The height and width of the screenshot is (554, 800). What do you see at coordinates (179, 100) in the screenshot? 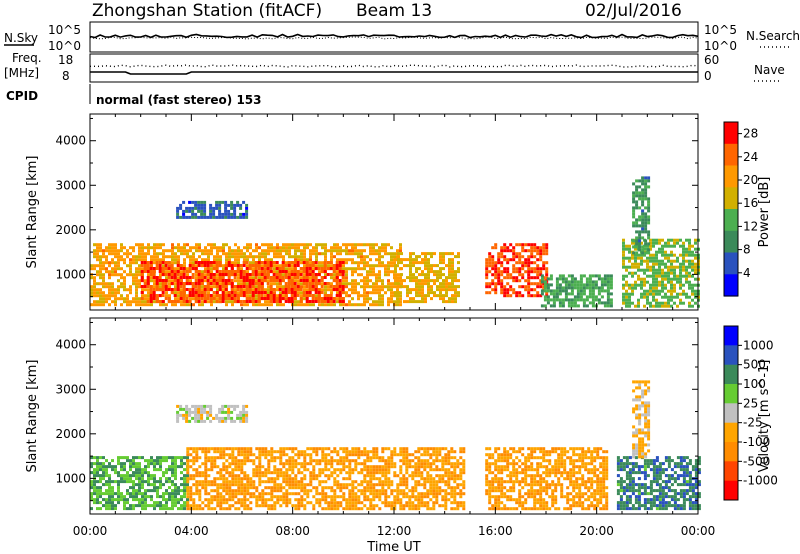
I see `cpid-value: normal (fast stereo) 153` at bounding box center [179, 100].